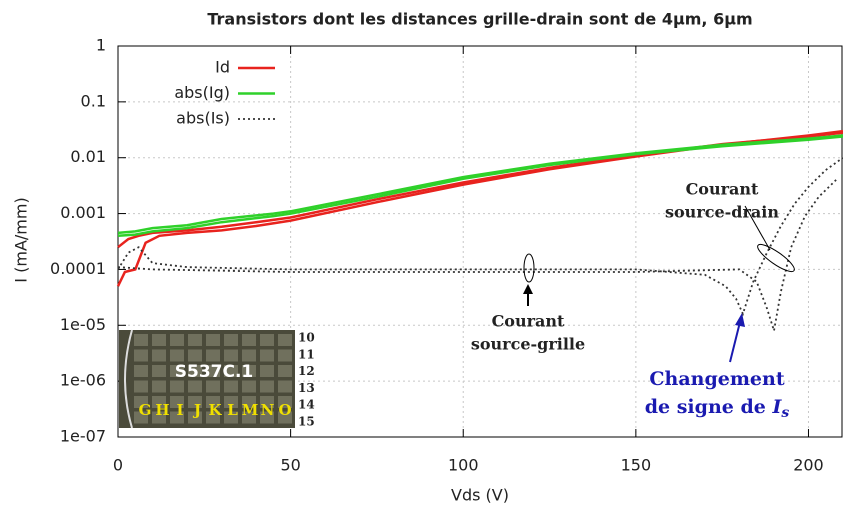 The height and width of the screenshot is (511, 843). I want to click on y-tick-label: 1e-07, so click(83, 436).